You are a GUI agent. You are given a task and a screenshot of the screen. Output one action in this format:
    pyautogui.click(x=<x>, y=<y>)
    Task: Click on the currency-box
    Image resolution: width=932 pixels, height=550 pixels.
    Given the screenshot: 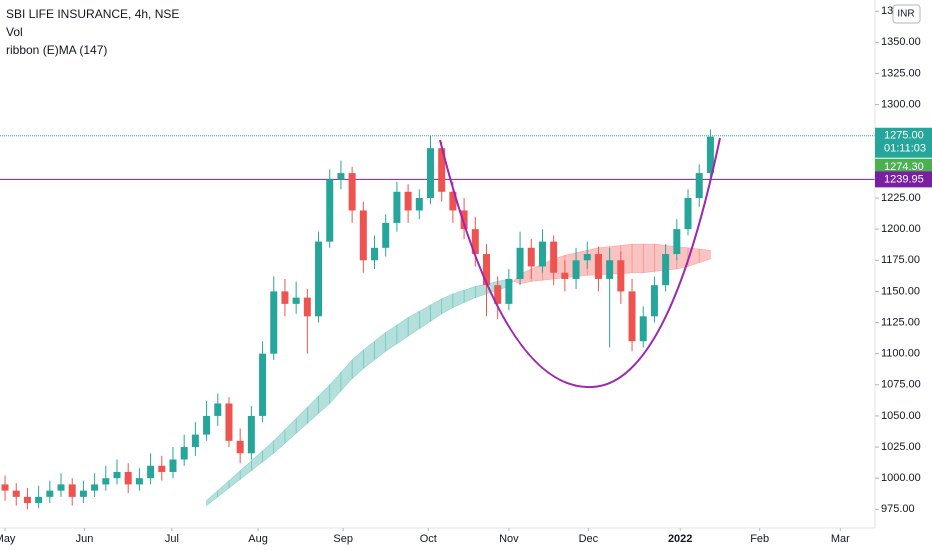 What is the action you would take?
    pyautogui.click(x=906, y=14)
    